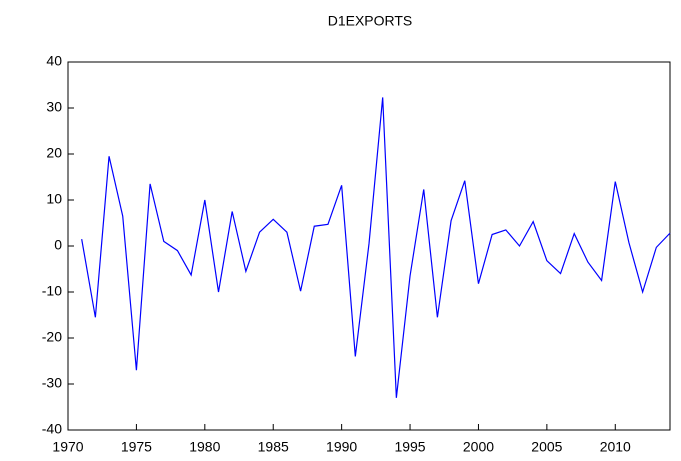 This screenshot has height=461, width=681. I want to click on y-tick-label: -40, so click(52, 429).